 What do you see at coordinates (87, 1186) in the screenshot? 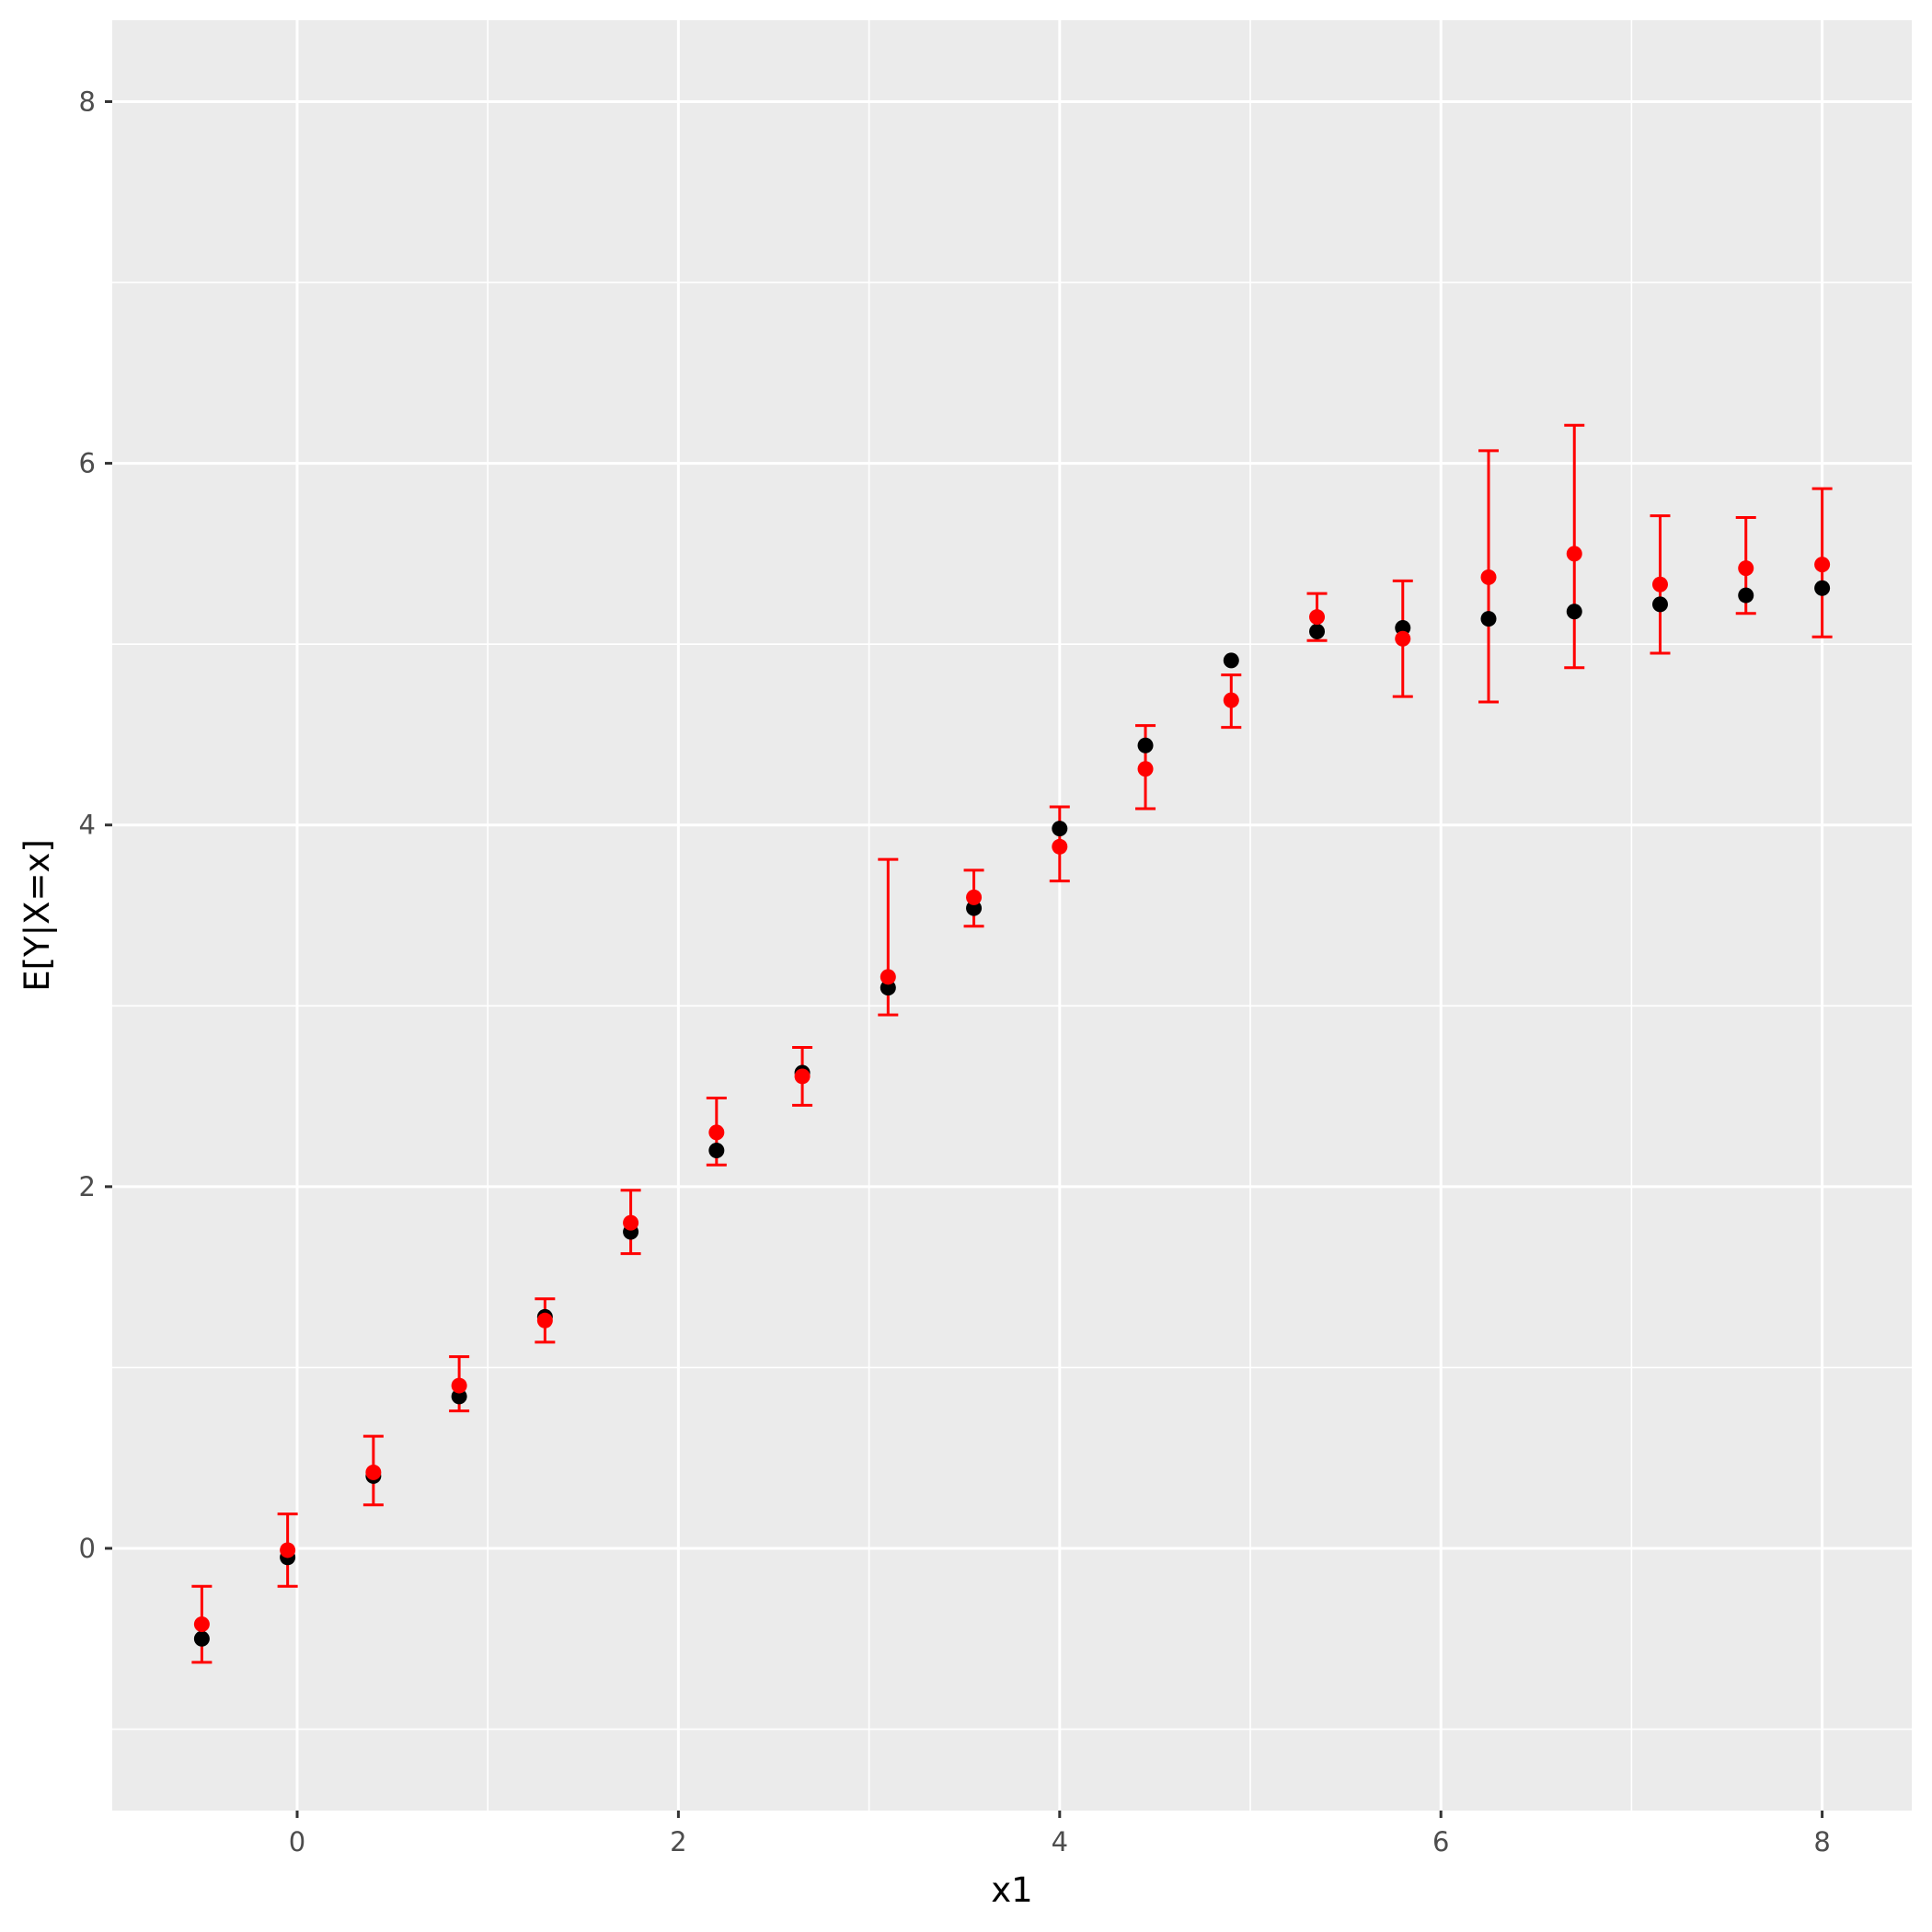
I see `y-tick-label: 2` at bounding box center [87, 1186].